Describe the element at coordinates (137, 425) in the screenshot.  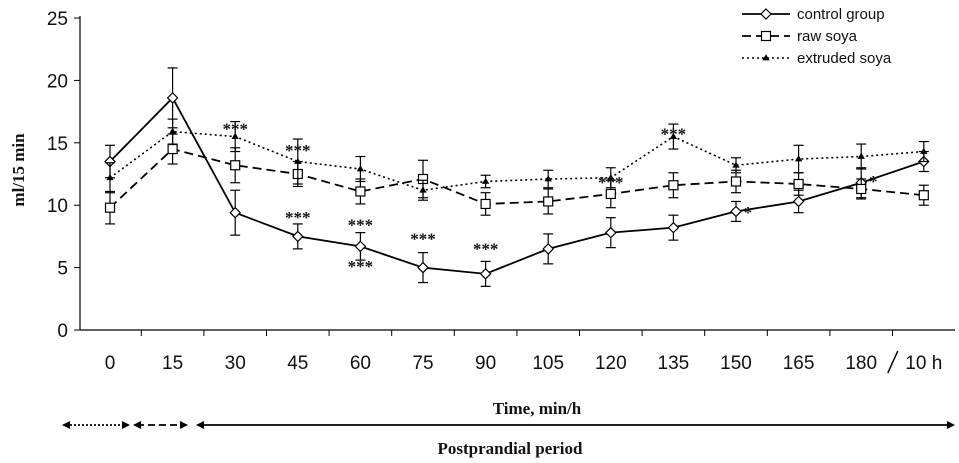
I see `period-arrow-dashed-head-left` at that location.